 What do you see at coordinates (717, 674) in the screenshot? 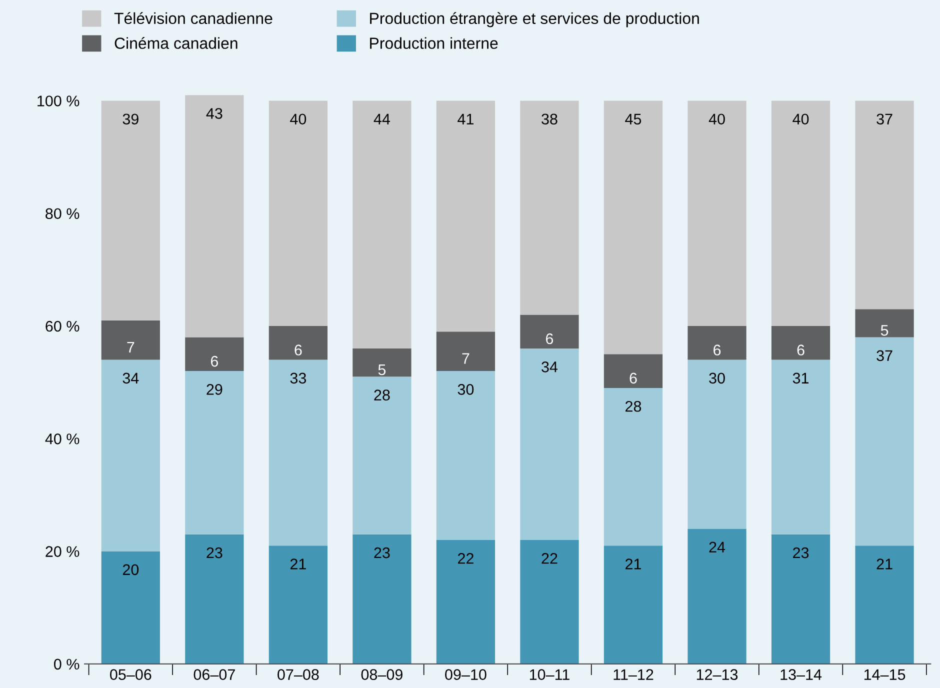
I see `x-tick-label: 12–13` at bounding box center [717, 674].